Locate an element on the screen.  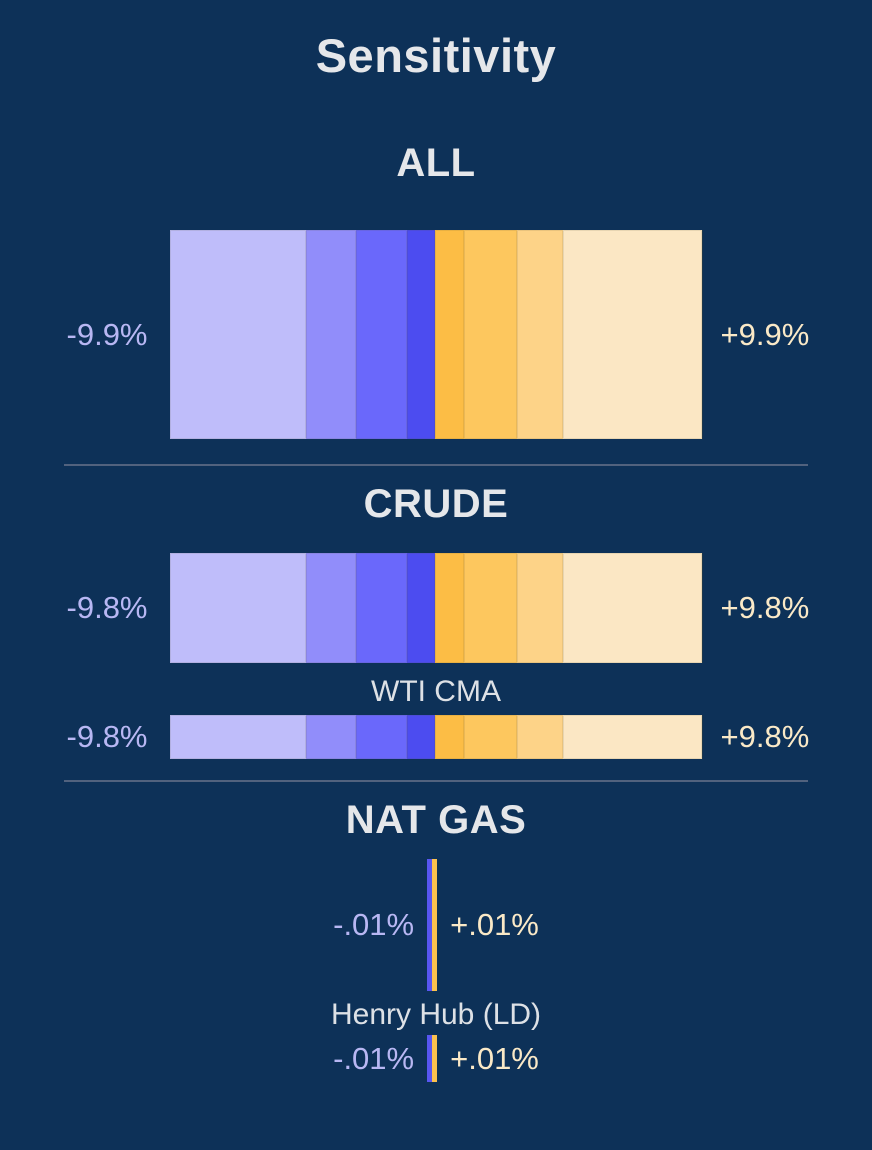
henry-hub-sensitivity-bar is located at coordinates (432, 1058).